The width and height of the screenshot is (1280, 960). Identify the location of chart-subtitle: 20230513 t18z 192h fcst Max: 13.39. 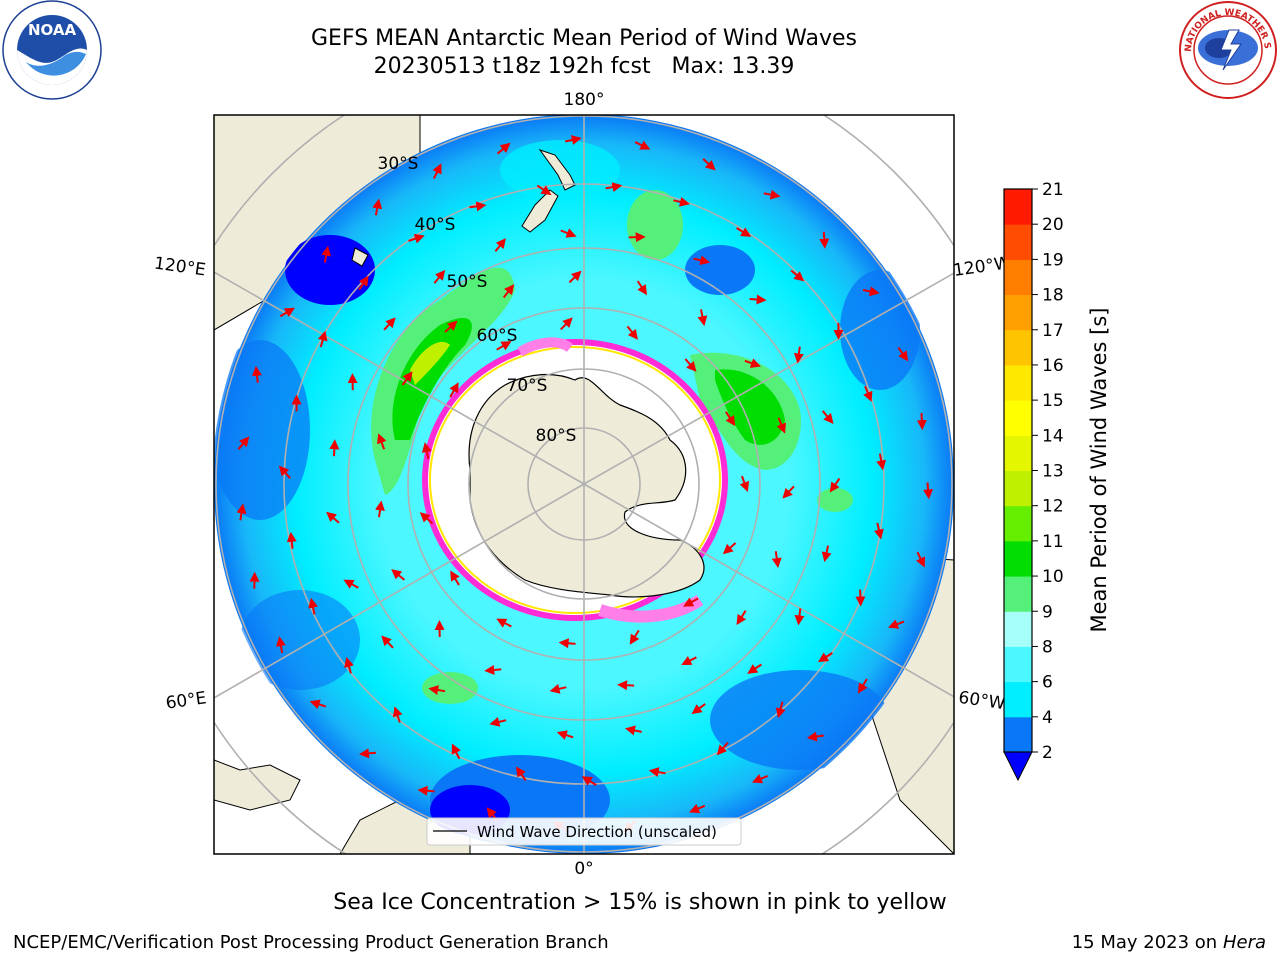
(584, 66).